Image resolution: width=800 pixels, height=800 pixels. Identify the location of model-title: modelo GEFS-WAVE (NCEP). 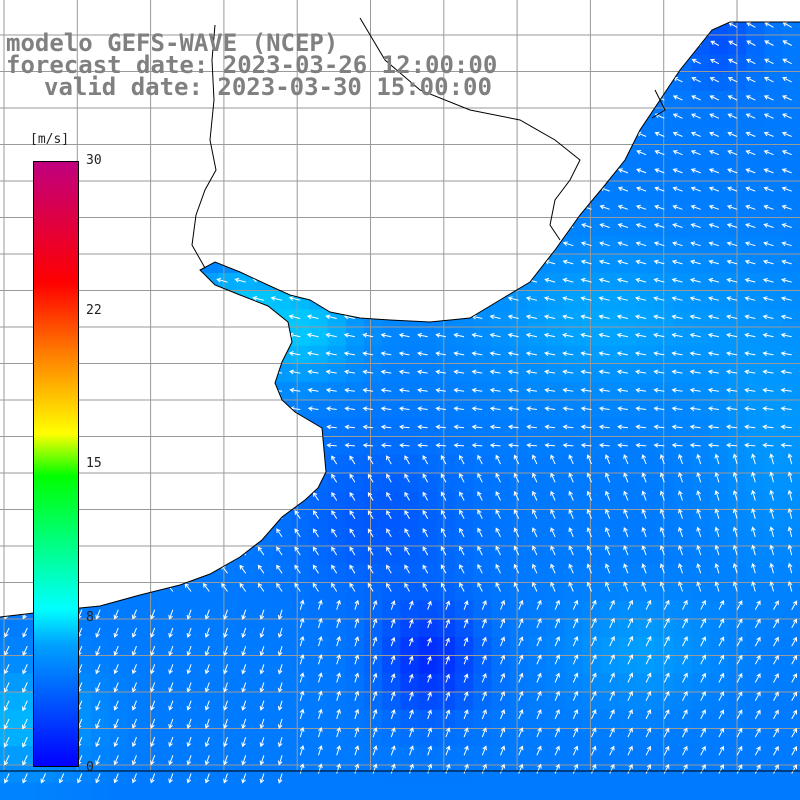
(172, 43).